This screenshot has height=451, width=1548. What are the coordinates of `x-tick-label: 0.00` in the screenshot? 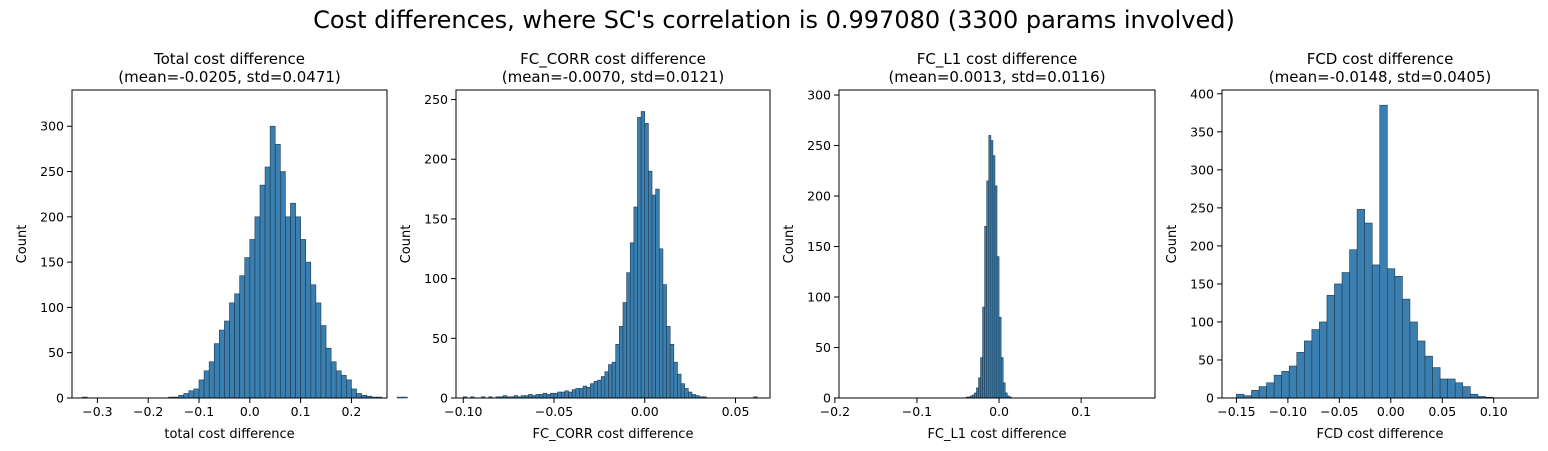 It's located at (645, 411).